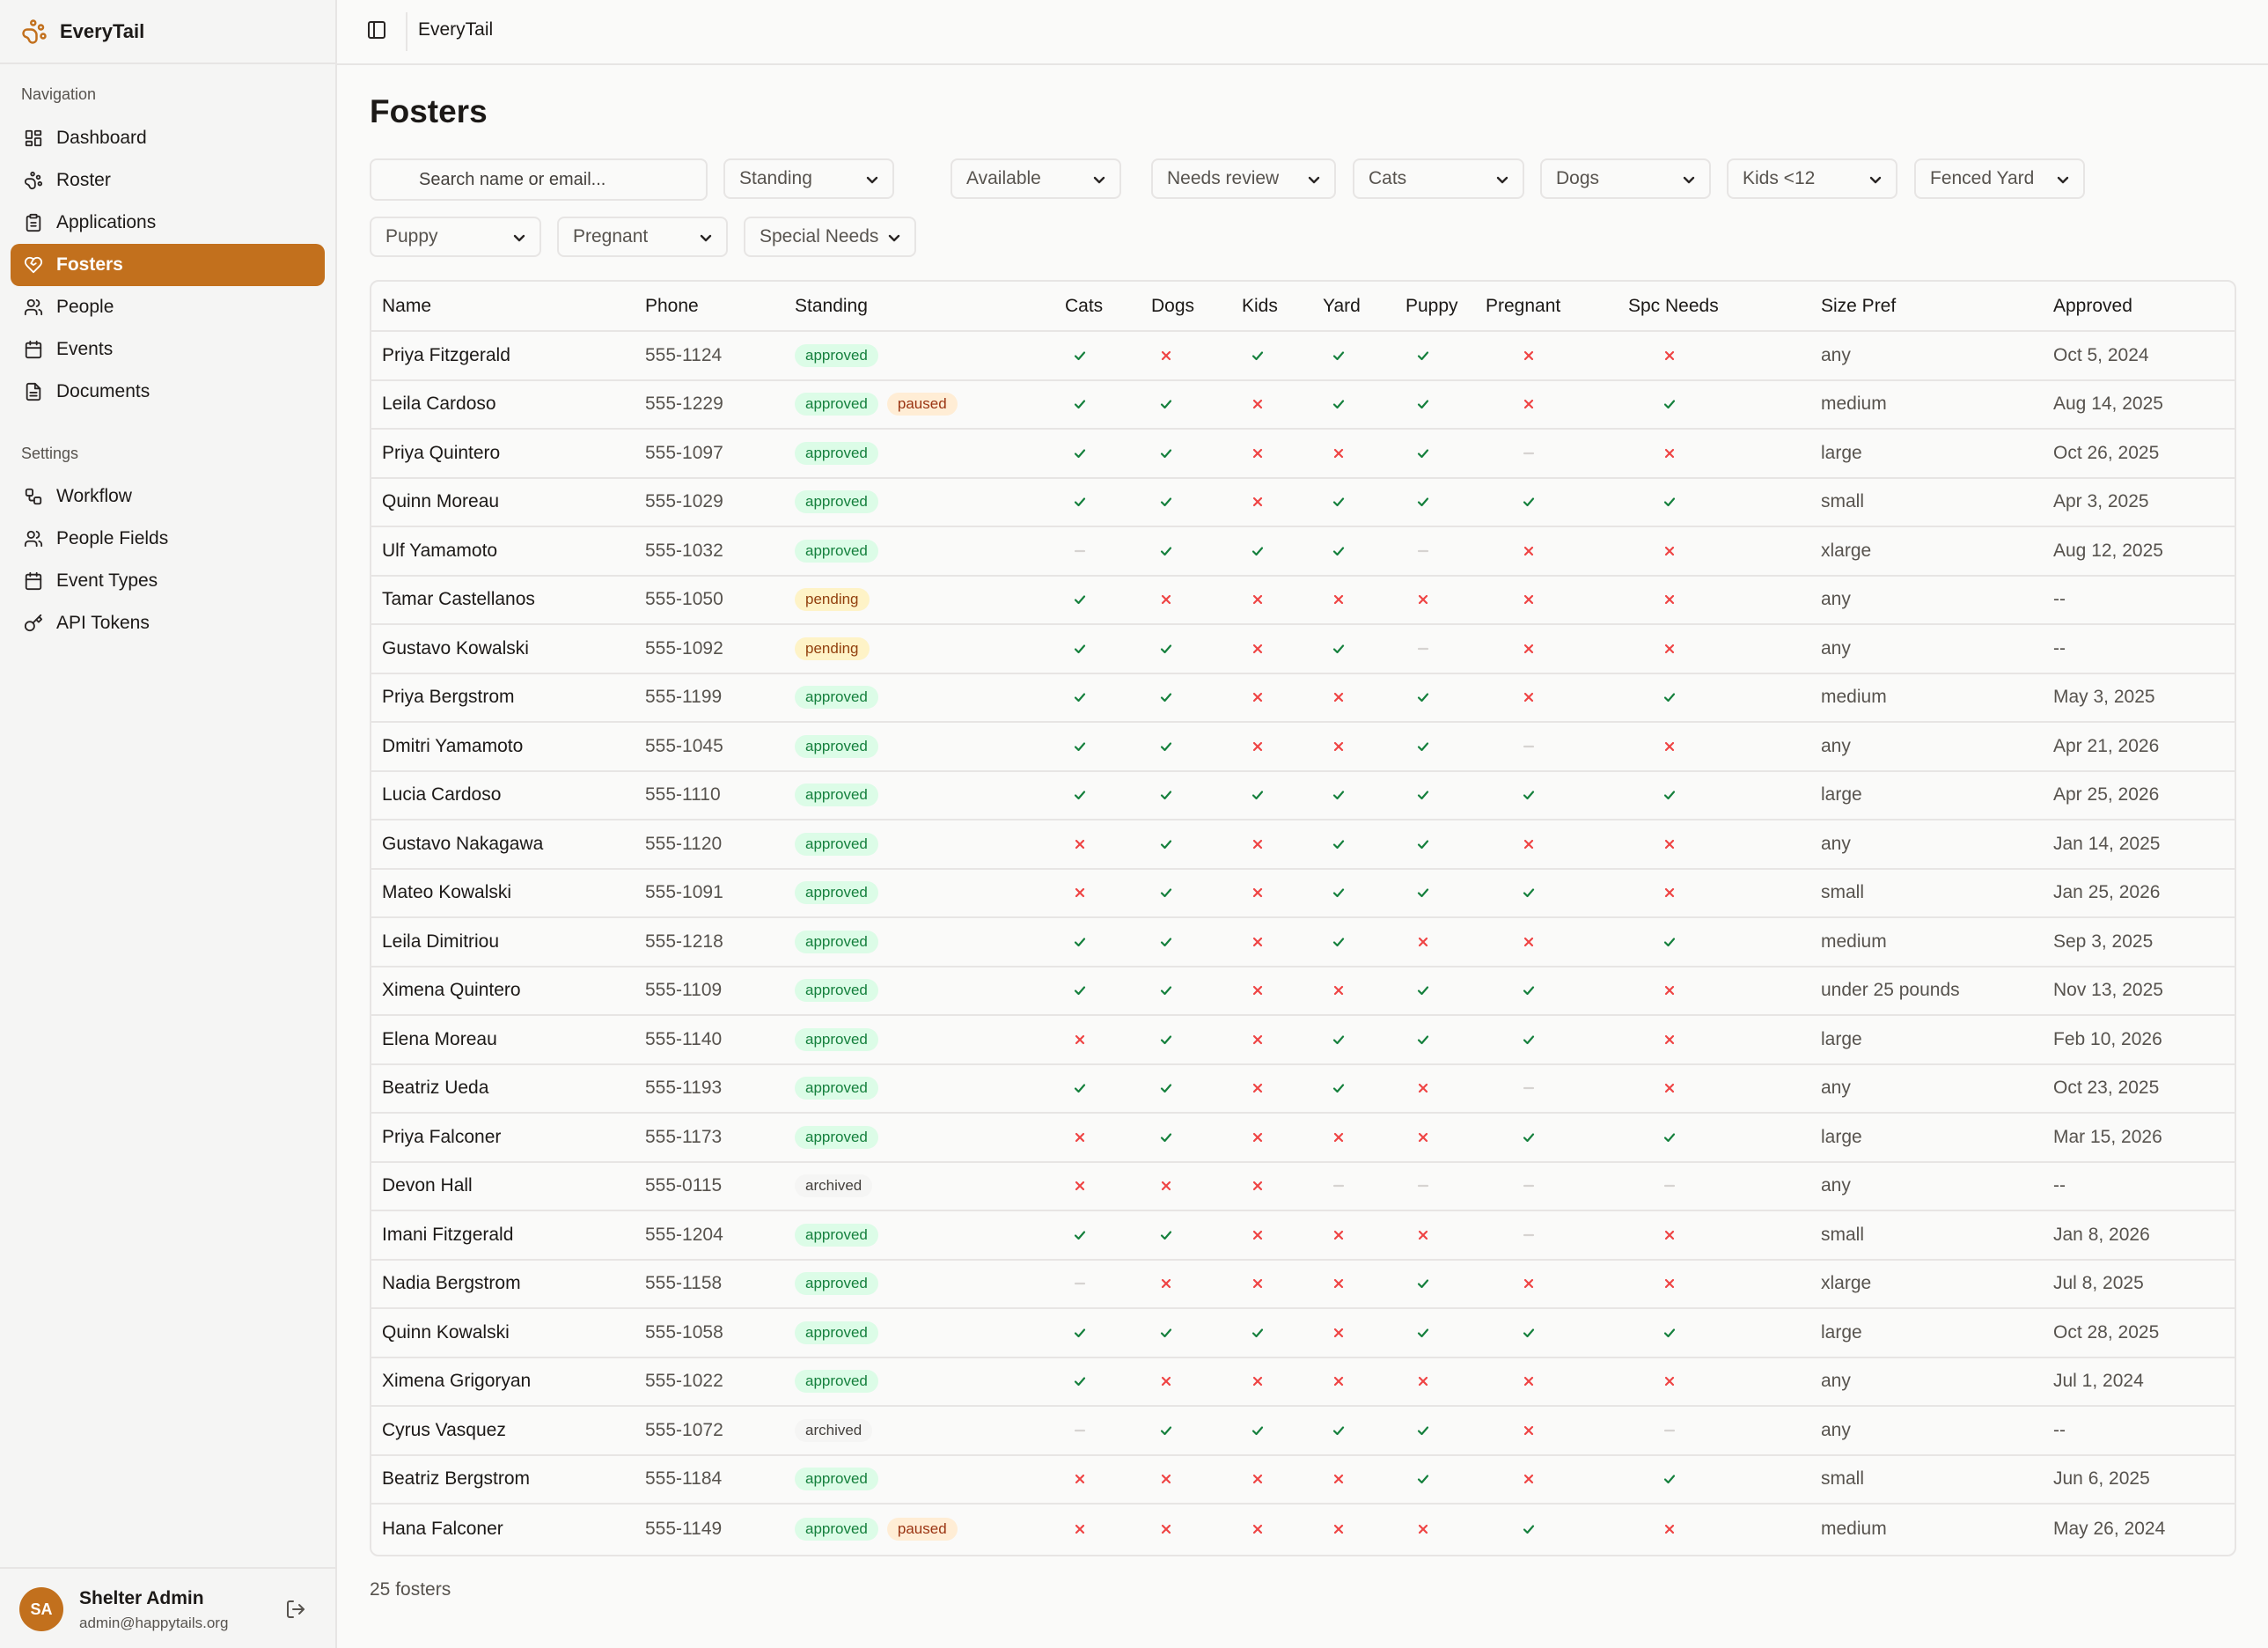 The image size is (2268, 1648). I want to click on settings-item-people-fields: People Fields, so click(168, 539).